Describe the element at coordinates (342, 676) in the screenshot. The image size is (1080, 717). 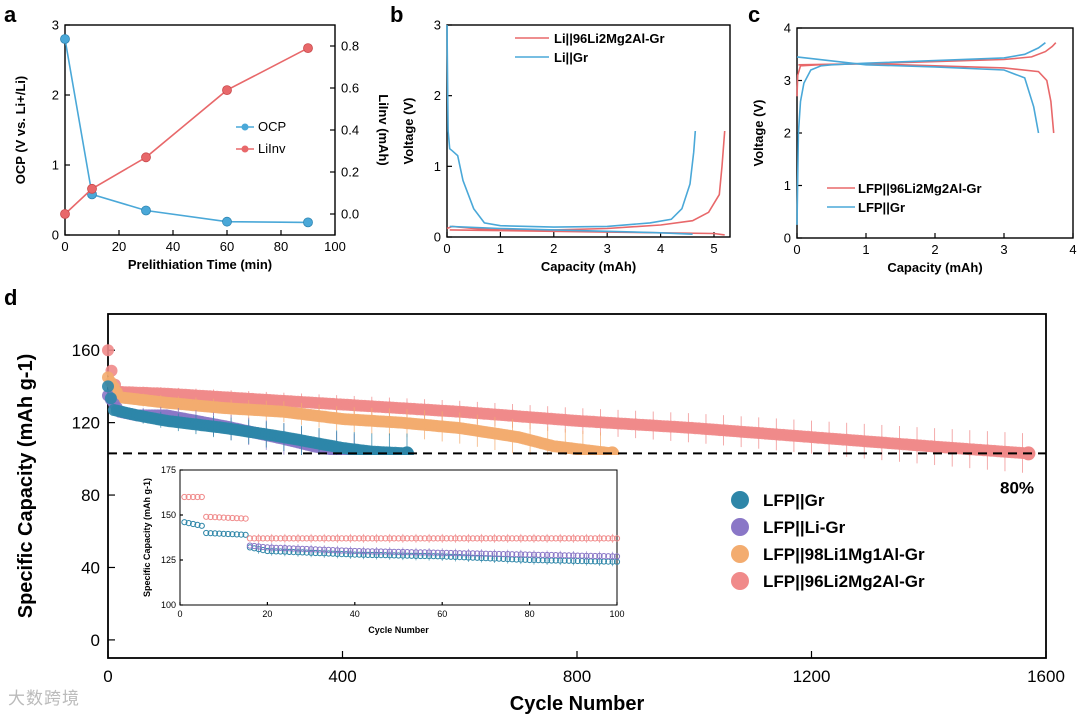
I see `x-tick-label: 400` at that location.